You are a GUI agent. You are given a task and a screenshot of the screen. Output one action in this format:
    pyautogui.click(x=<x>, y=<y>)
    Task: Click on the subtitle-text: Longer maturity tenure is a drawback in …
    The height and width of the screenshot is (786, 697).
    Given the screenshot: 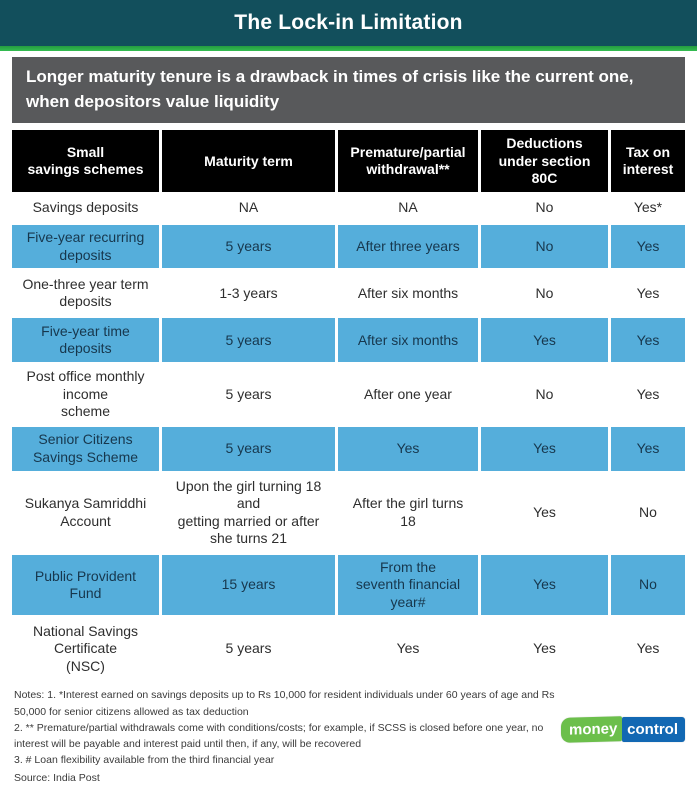 What is the action you would take?
    pyautogui.click(x=330, y=89)
    